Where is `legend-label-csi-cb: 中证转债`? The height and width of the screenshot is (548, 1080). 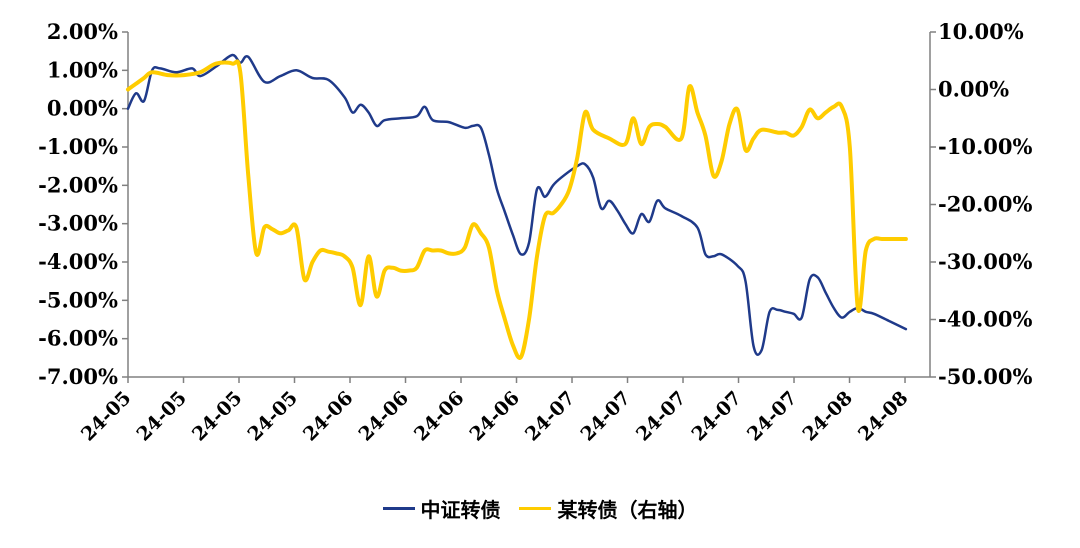 legend-label-csi-cb: 中证转债 is located at coordinates (460, 510).